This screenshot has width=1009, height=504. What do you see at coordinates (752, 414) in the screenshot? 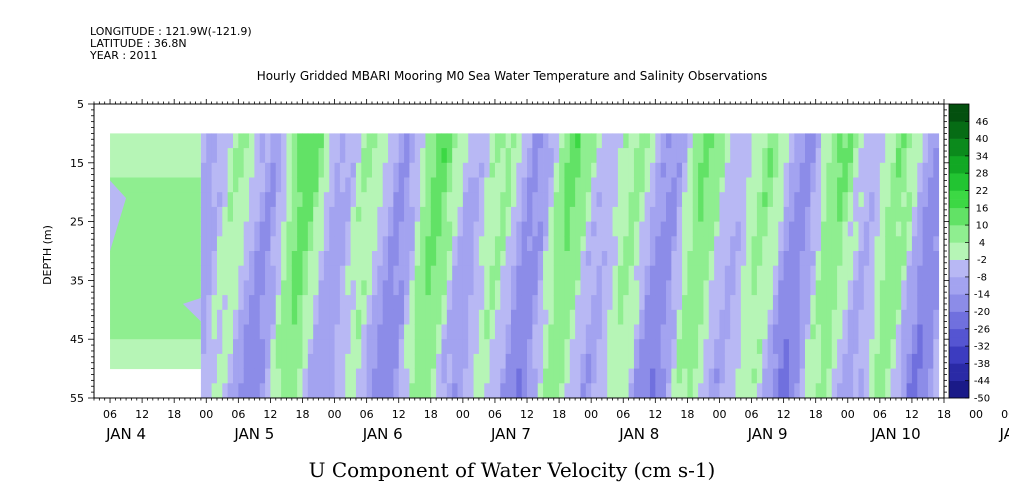
I see `x-hour-tick-label: 06` at bounding box center [752, 414].